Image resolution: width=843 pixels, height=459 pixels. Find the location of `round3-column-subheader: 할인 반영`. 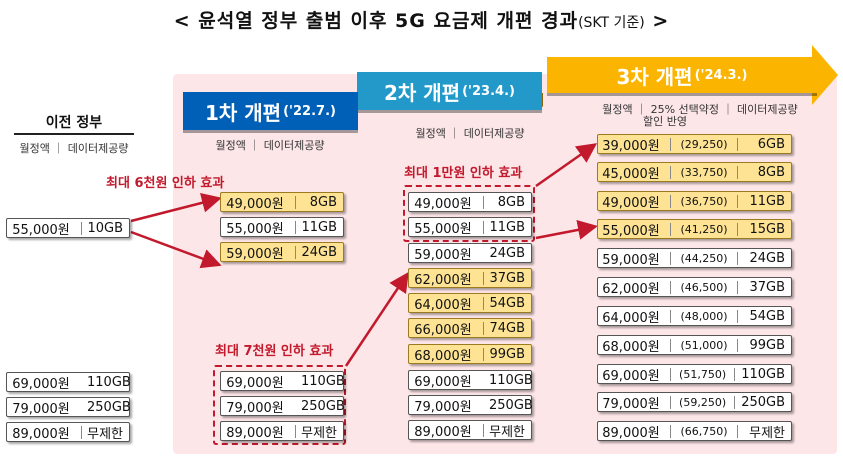

round3-column-subheader: 할인 반영 is located at coordinates (665, 121).